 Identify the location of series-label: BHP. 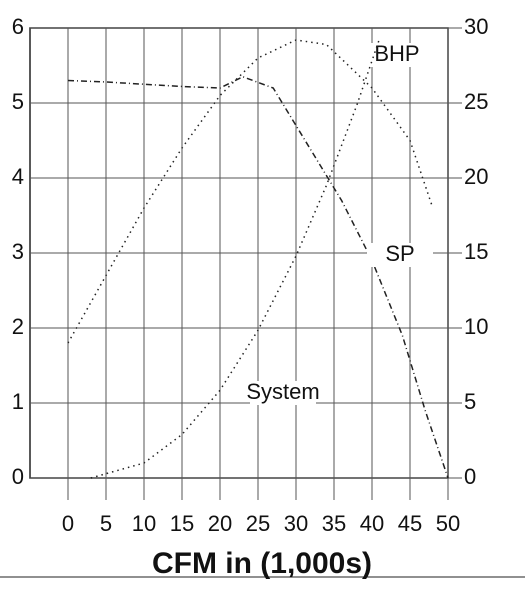
(396, 53).